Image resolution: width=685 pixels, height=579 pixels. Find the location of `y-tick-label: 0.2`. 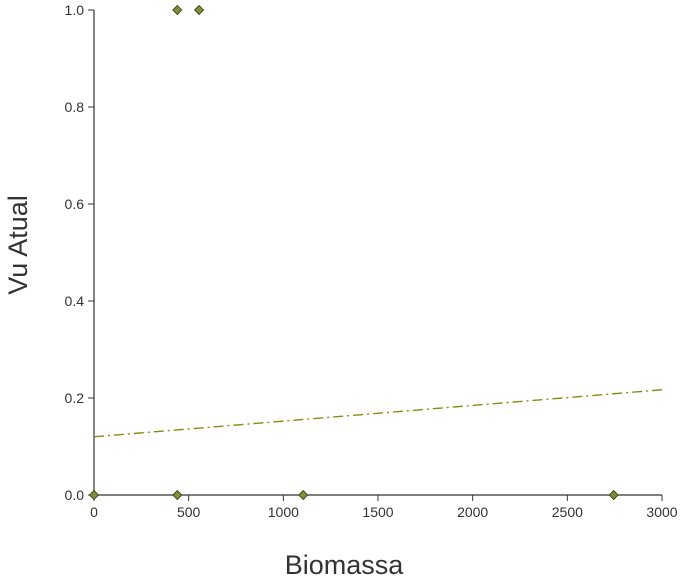

y-tick-label: 0.2 is located at coordinates (75, 398).